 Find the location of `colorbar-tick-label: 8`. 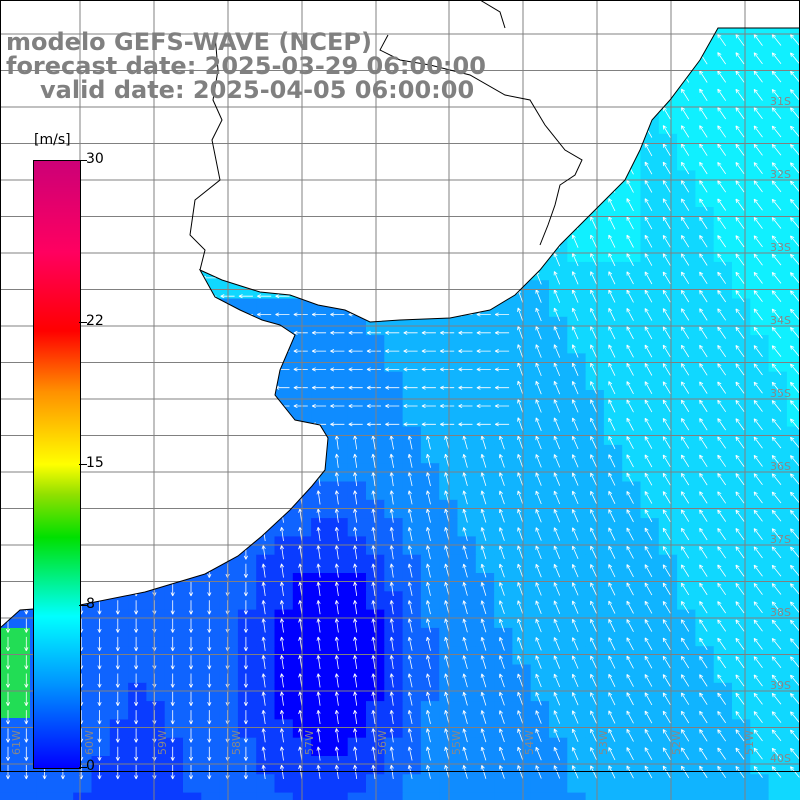

colorbar-tick-label: 8 is located at coordinates (90, 604).